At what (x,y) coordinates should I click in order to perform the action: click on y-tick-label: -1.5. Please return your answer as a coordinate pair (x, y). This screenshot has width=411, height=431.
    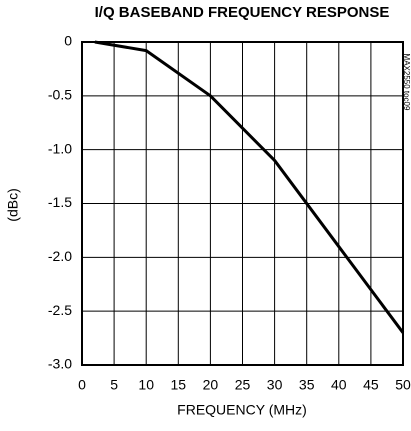
    Looking at the image, I should click on (60, 202).